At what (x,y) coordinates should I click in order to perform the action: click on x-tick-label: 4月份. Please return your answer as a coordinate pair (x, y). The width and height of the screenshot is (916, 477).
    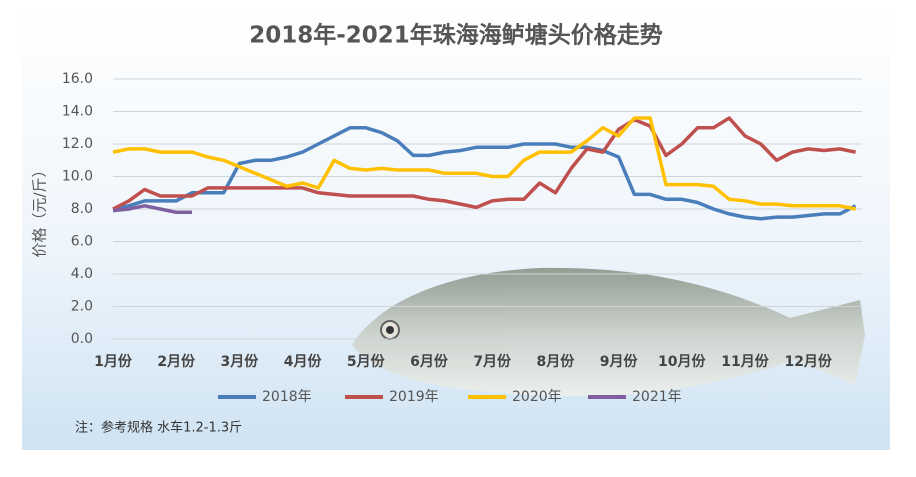
    Looking at the image, I should click on (303, 361).